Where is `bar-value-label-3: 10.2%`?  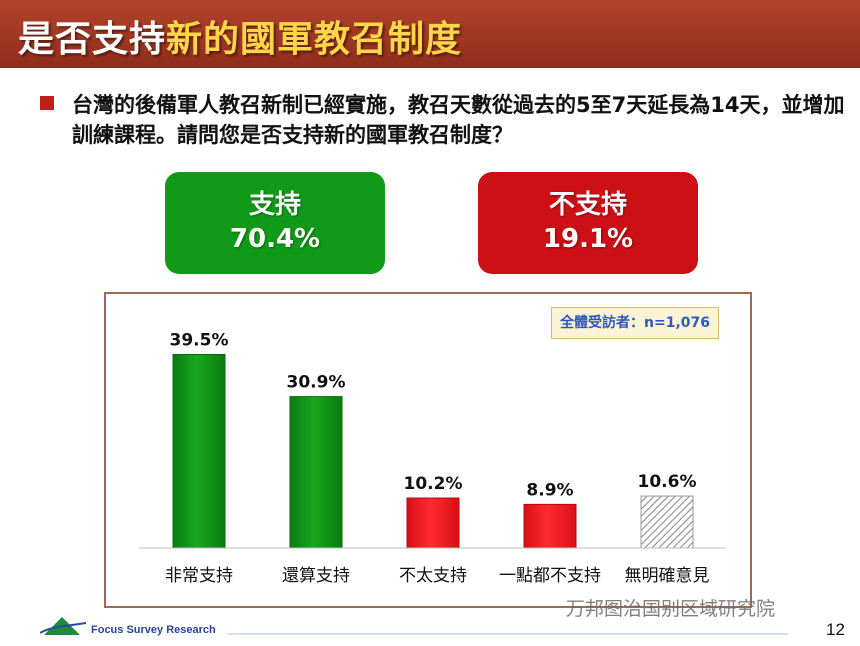 bar-value-label-3: 10.2% is located at coordinates (433, 484).